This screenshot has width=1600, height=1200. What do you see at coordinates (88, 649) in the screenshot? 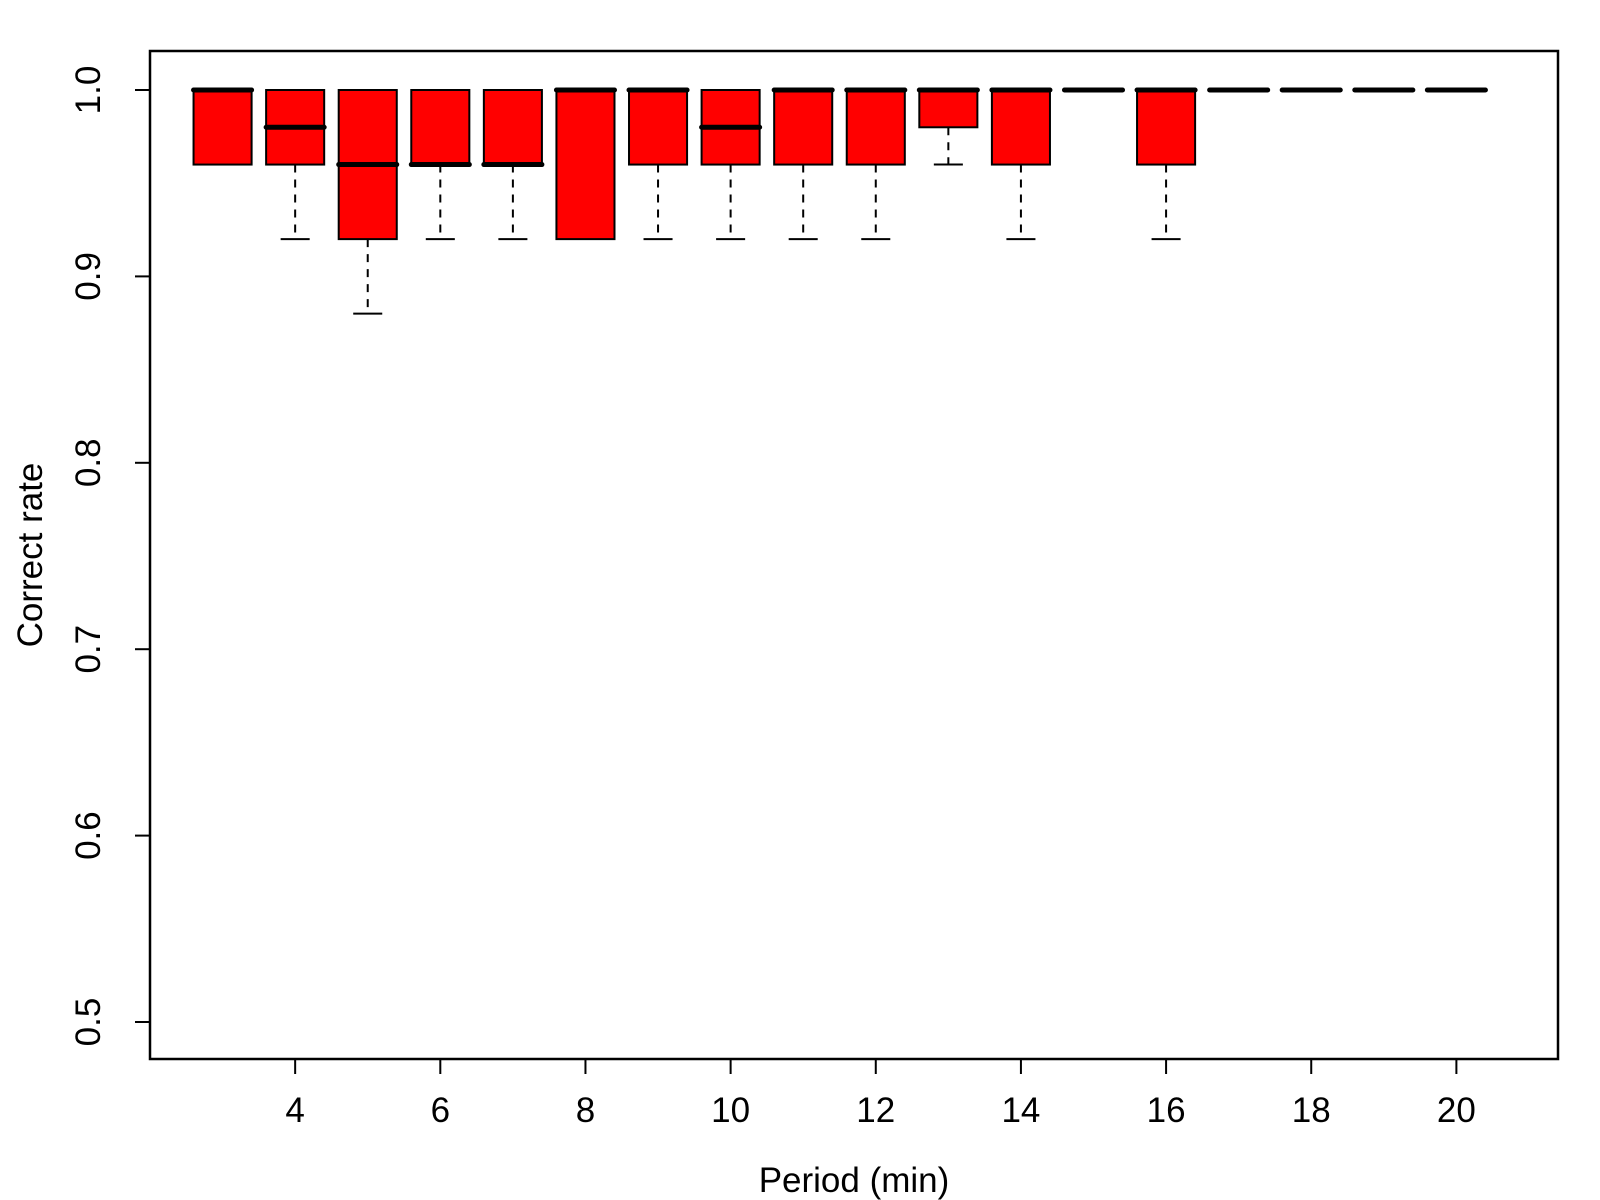
I see `y-tick-label: 0.7` at bounding box center [88, 649].